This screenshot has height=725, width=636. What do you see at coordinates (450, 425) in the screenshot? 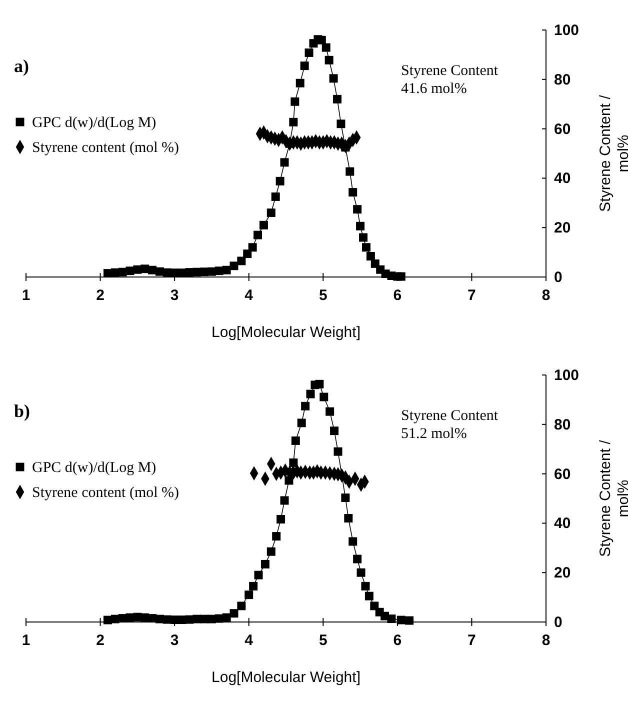
I see `annotation: Styrene Content 51.2 mol%` at bounding box center [450, 425].